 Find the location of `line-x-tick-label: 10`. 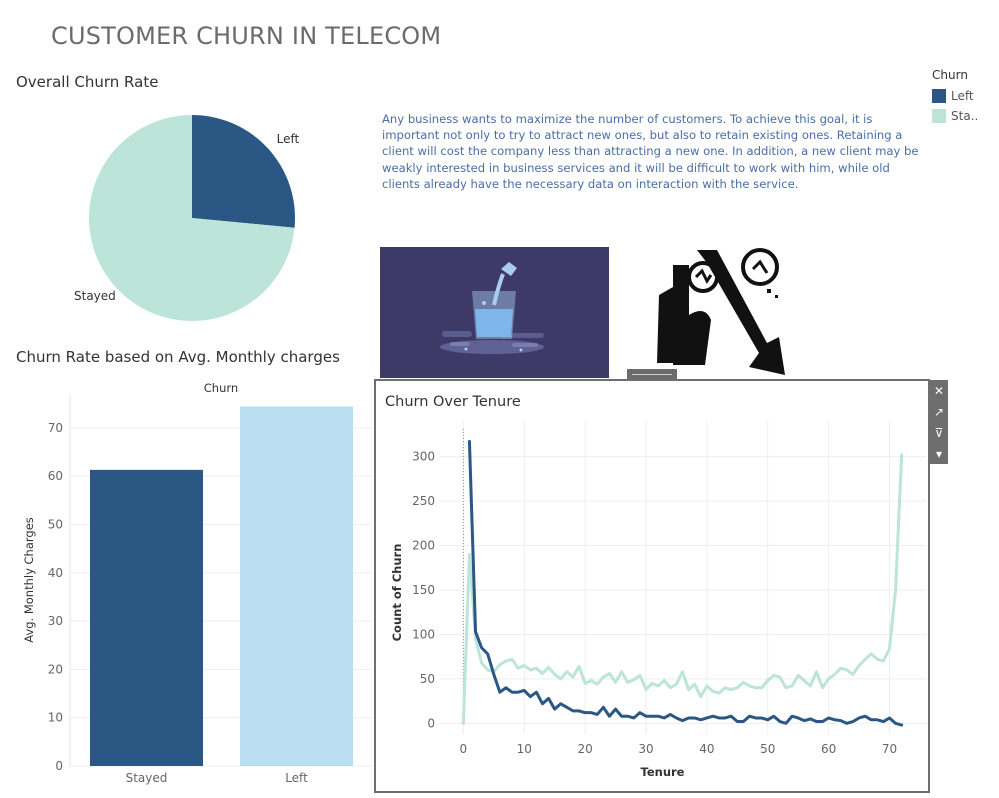

line-x-tick-label: 10 is located at coordinates (524, 749).